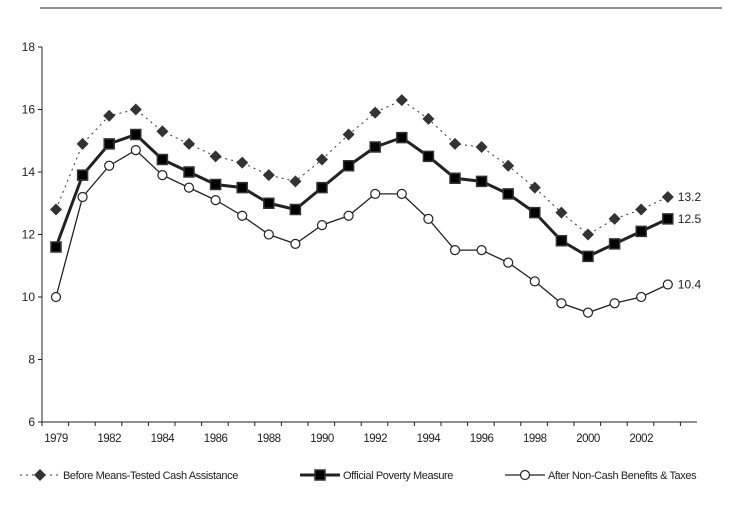 Image resolution: width=733 pixels, height=531 pixels. I want to click on x-tick-label: 1996, so click(482, 439).